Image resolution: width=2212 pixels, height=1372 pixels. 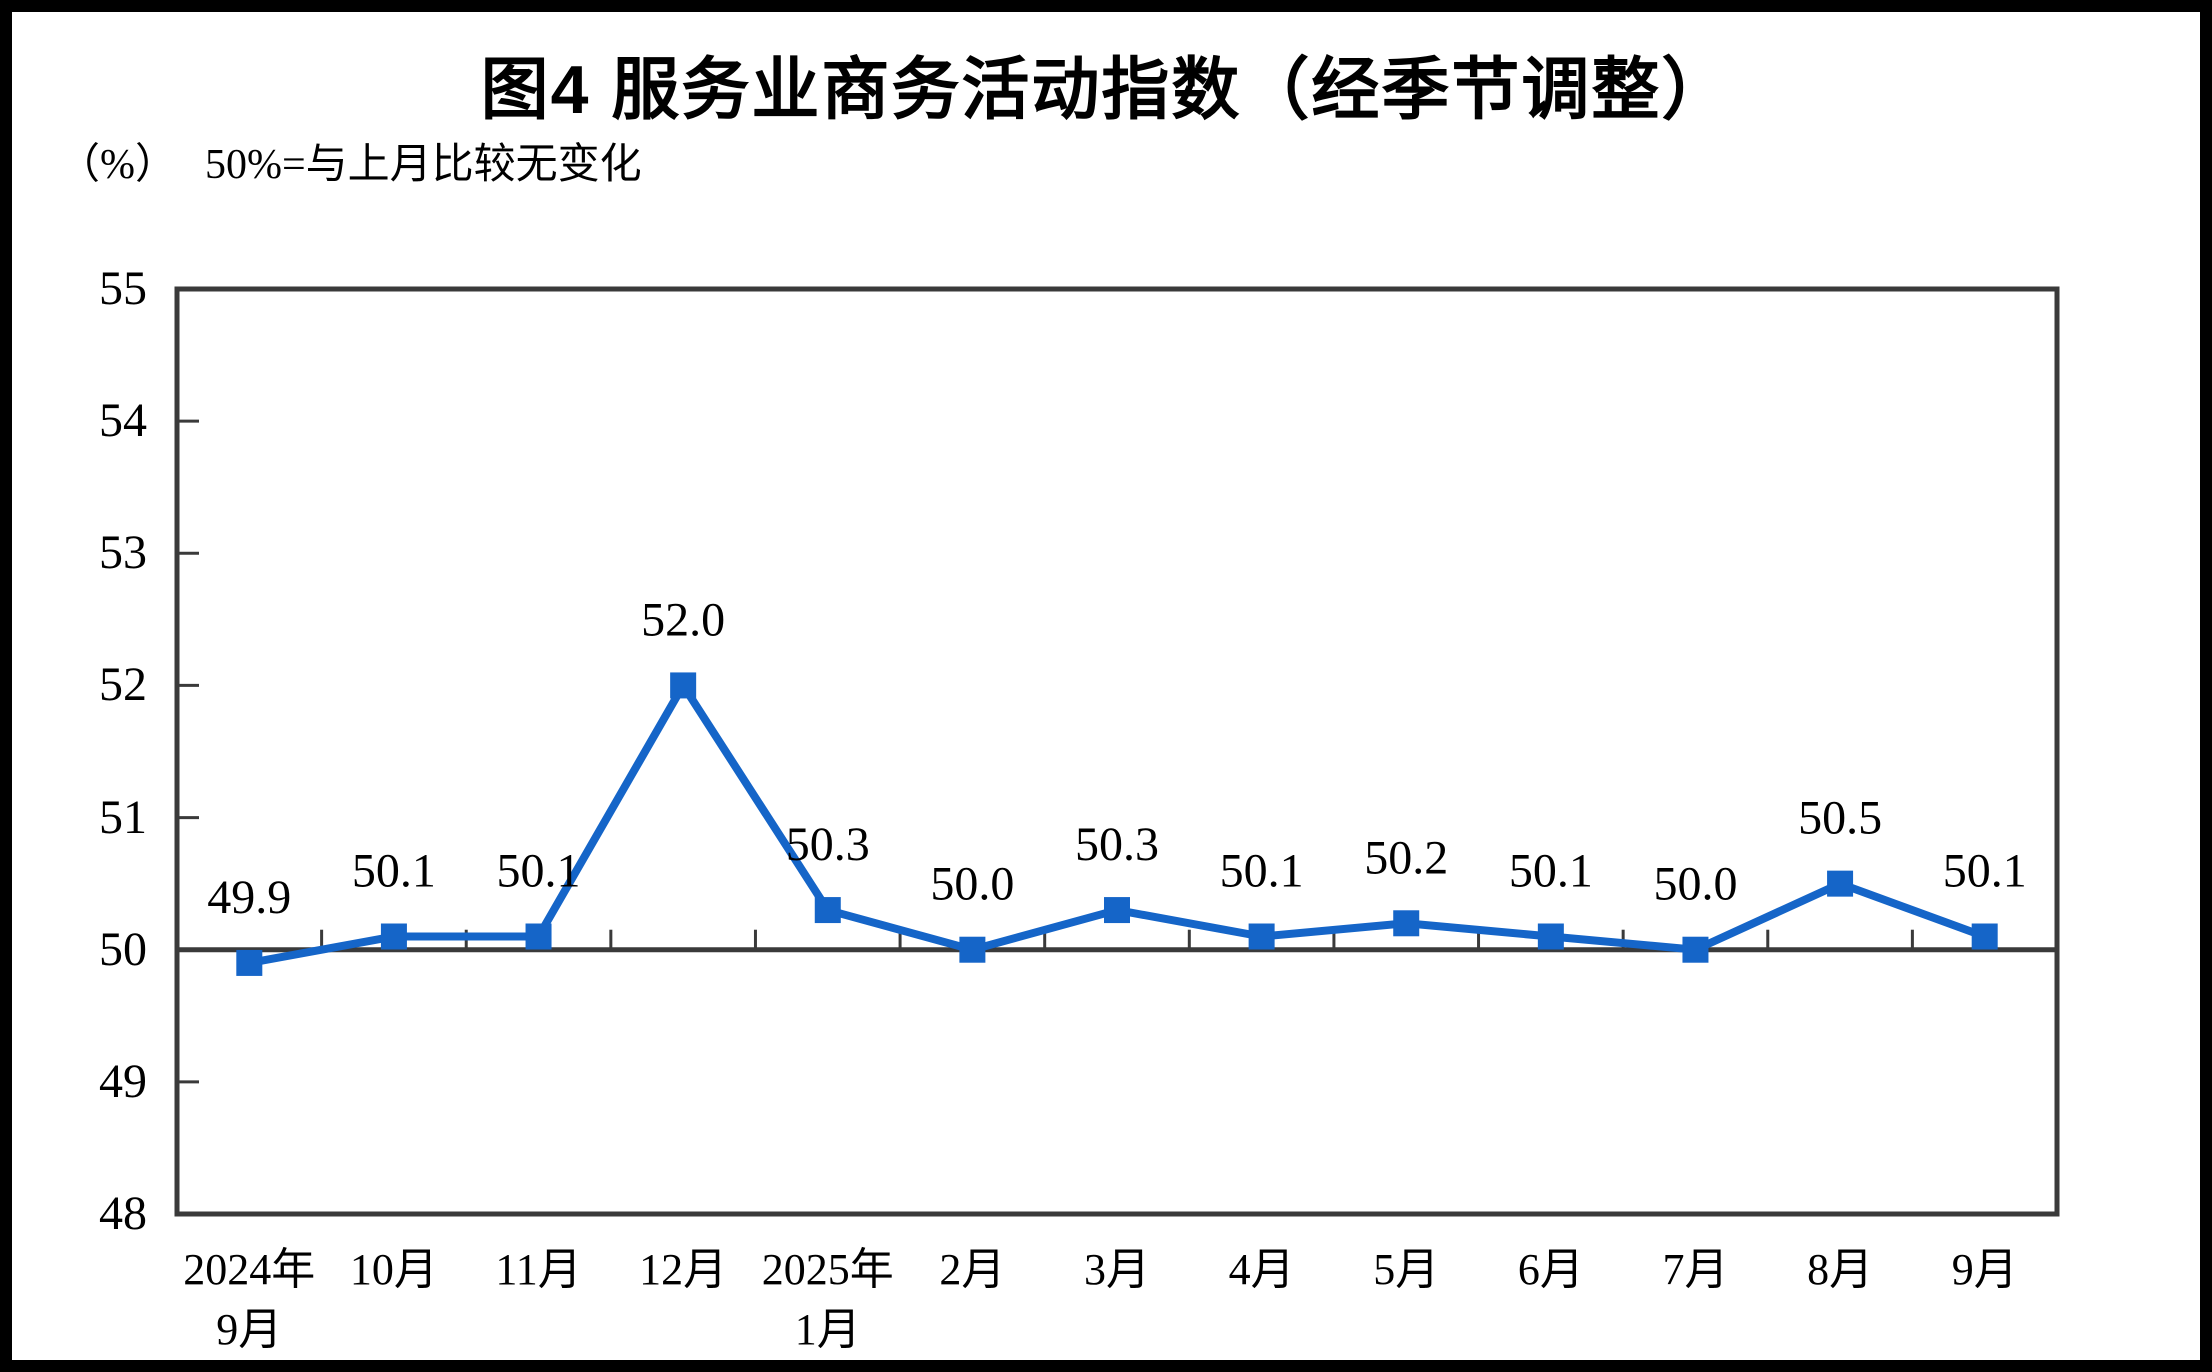 I want to click on x-axis-tick-label-line: 4月, so click(x=1261, y=1269).